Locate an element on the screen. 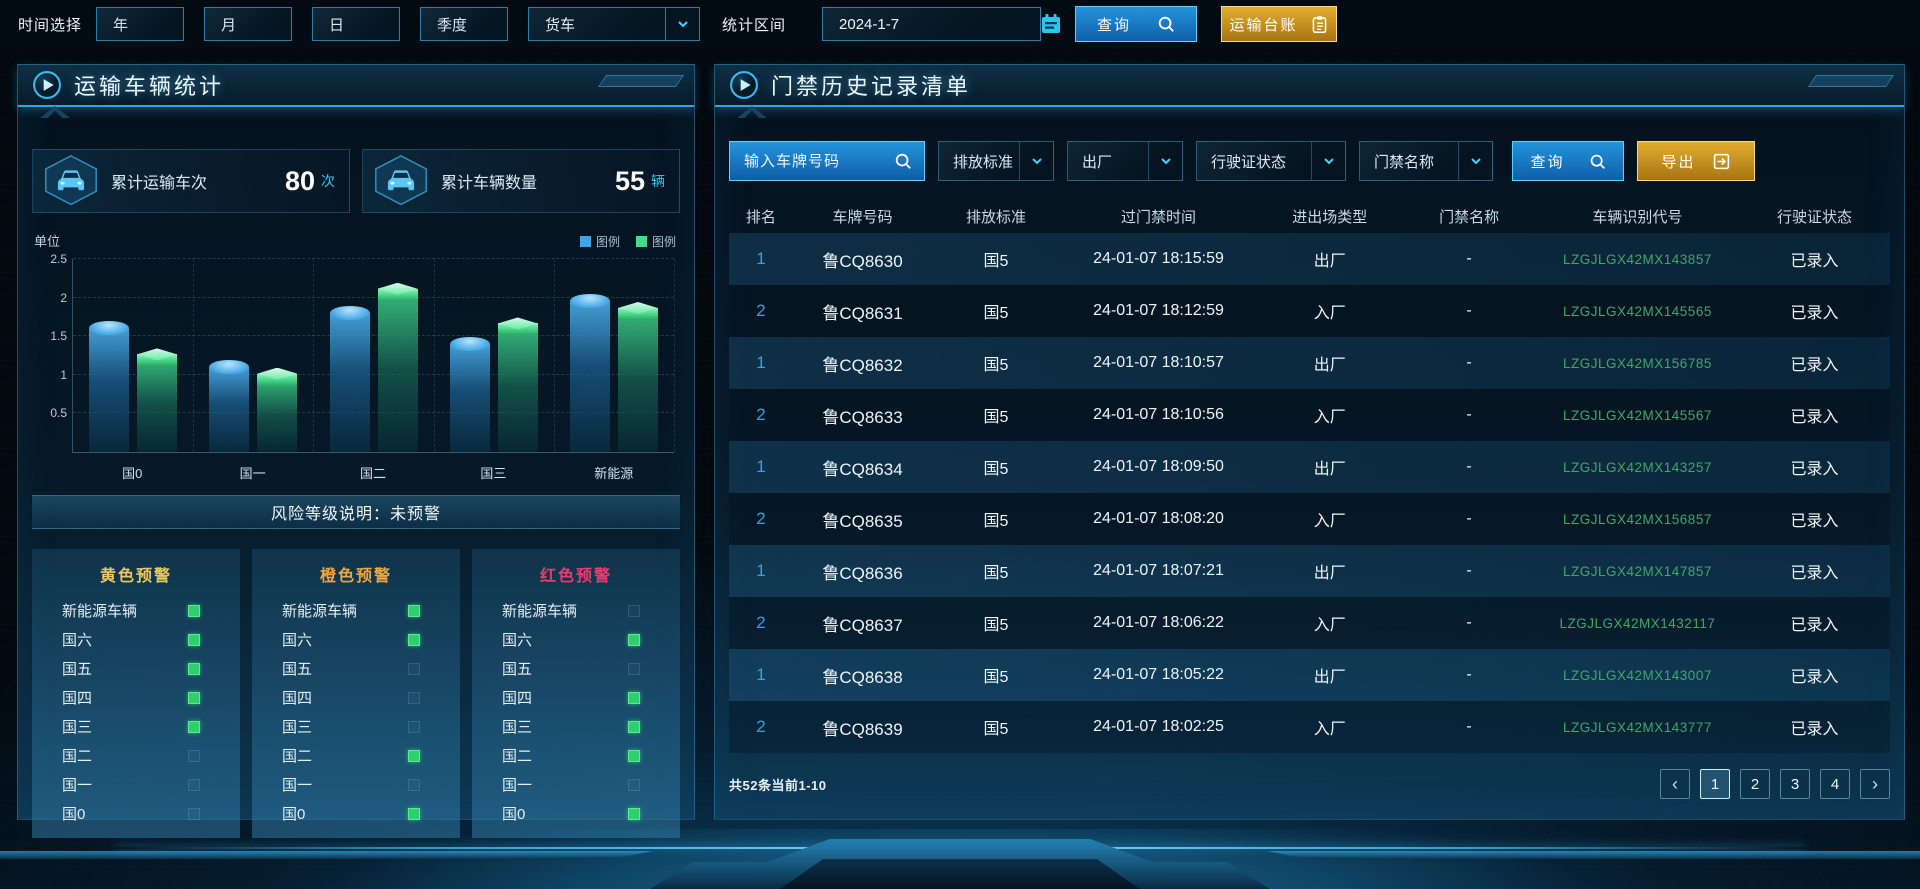  cell-vin: LZGJLGX42MX143777 is located at coordinates (1637, 727).